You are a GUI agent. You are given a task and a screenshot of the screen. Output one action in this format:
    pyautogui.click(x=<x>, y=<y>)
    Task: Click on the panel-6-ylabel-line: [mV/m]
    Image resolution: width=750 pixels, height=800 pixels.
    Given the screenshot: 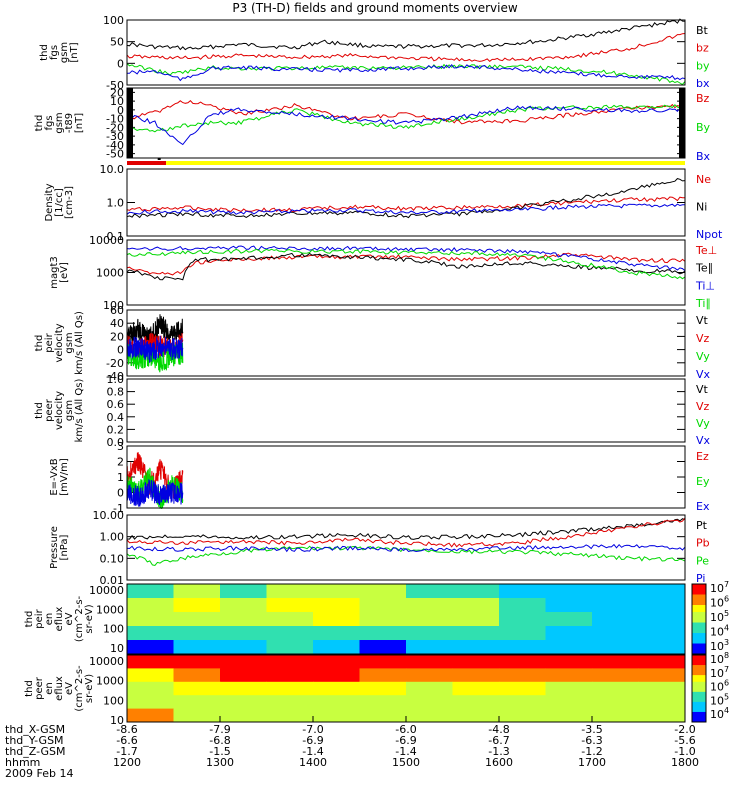 What is the action you would take?
    pyautogui.click(x=64, y=477)
    